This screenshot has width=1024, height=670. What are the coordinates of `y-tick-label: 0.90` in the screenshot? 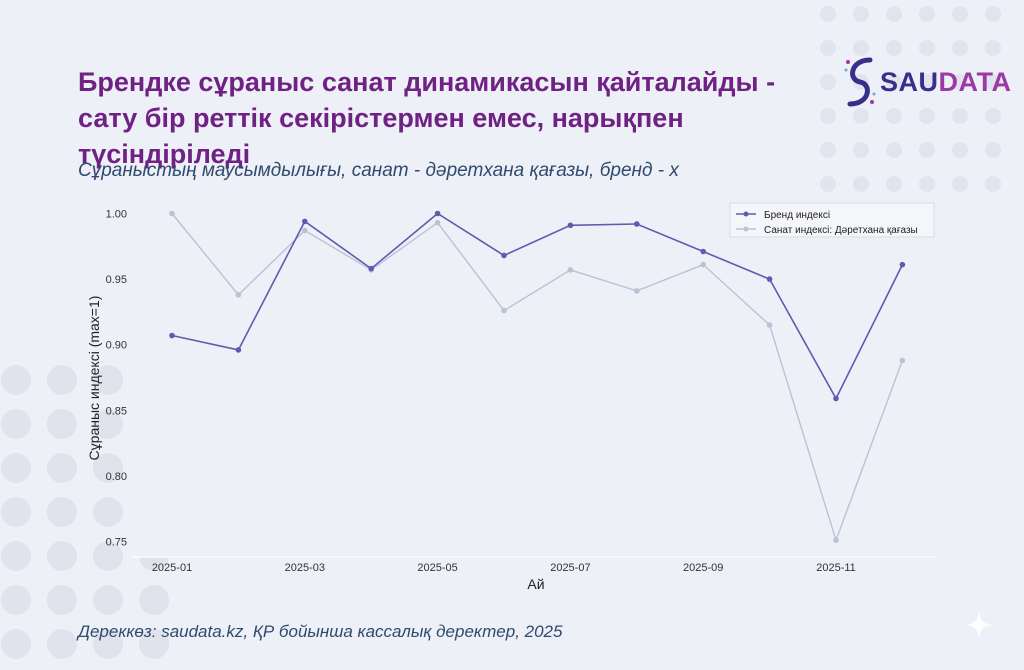 It's located at (116, 346).